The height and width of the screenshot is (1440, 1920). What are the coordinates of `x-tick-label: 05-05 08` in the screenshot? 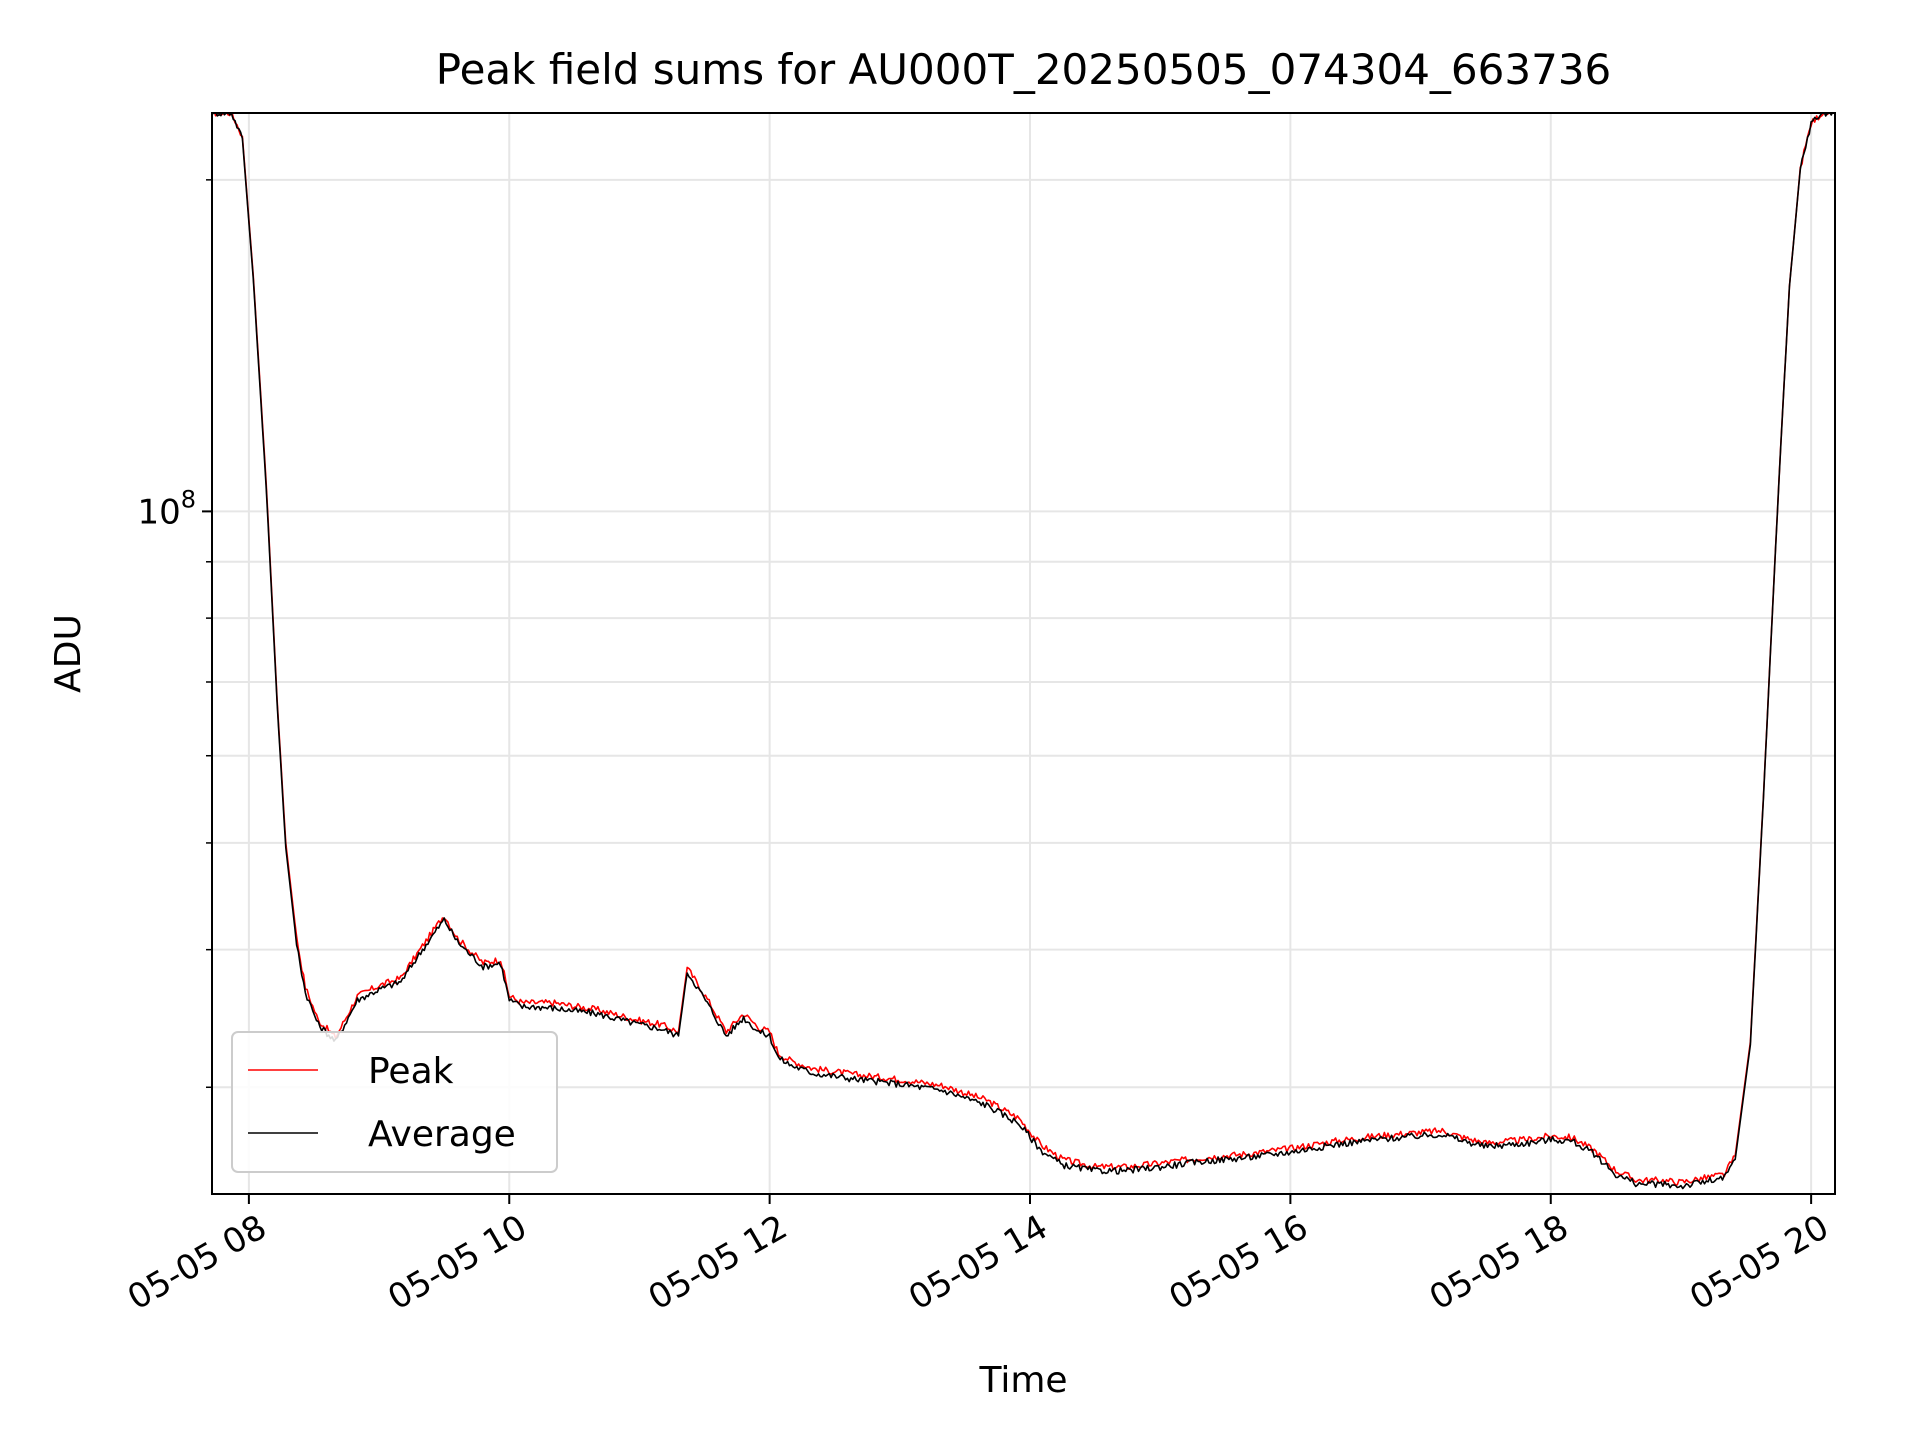 It's located at (197, 1262).